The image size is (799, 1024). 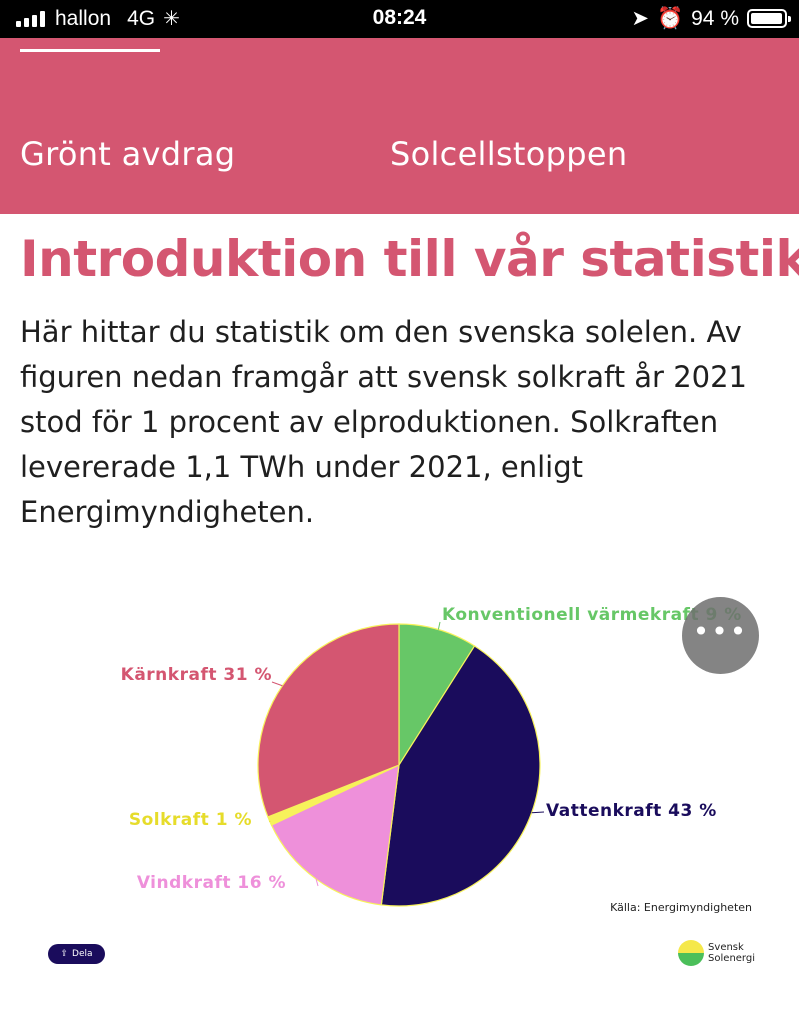 I want to click on pie-label-4: Kärnkraft 31 %, so click(x=196, y=675).